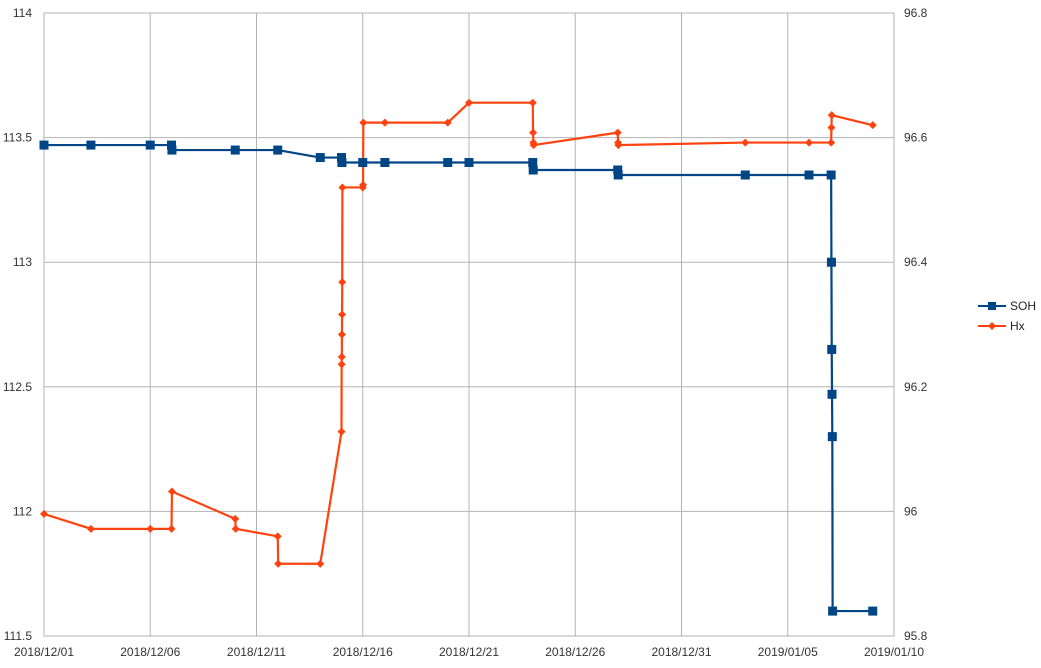 The width and height of the screenshot is (1041, 668). I want to click on right-y-tick-label-2: 96.2, so click(916, 387).